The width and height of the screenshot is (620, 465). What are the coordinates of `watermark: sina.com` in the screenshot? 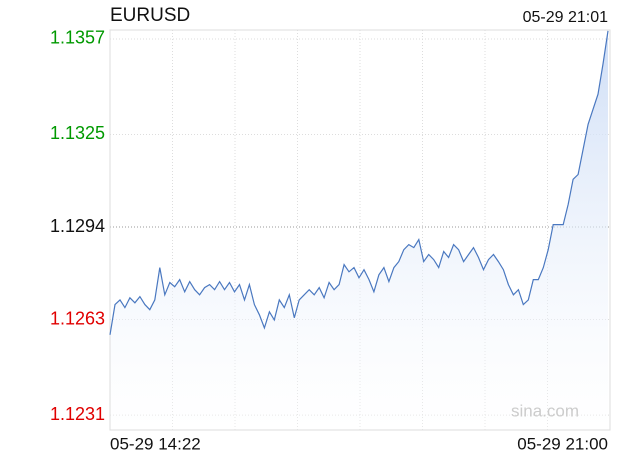 It's located at (545, 410).